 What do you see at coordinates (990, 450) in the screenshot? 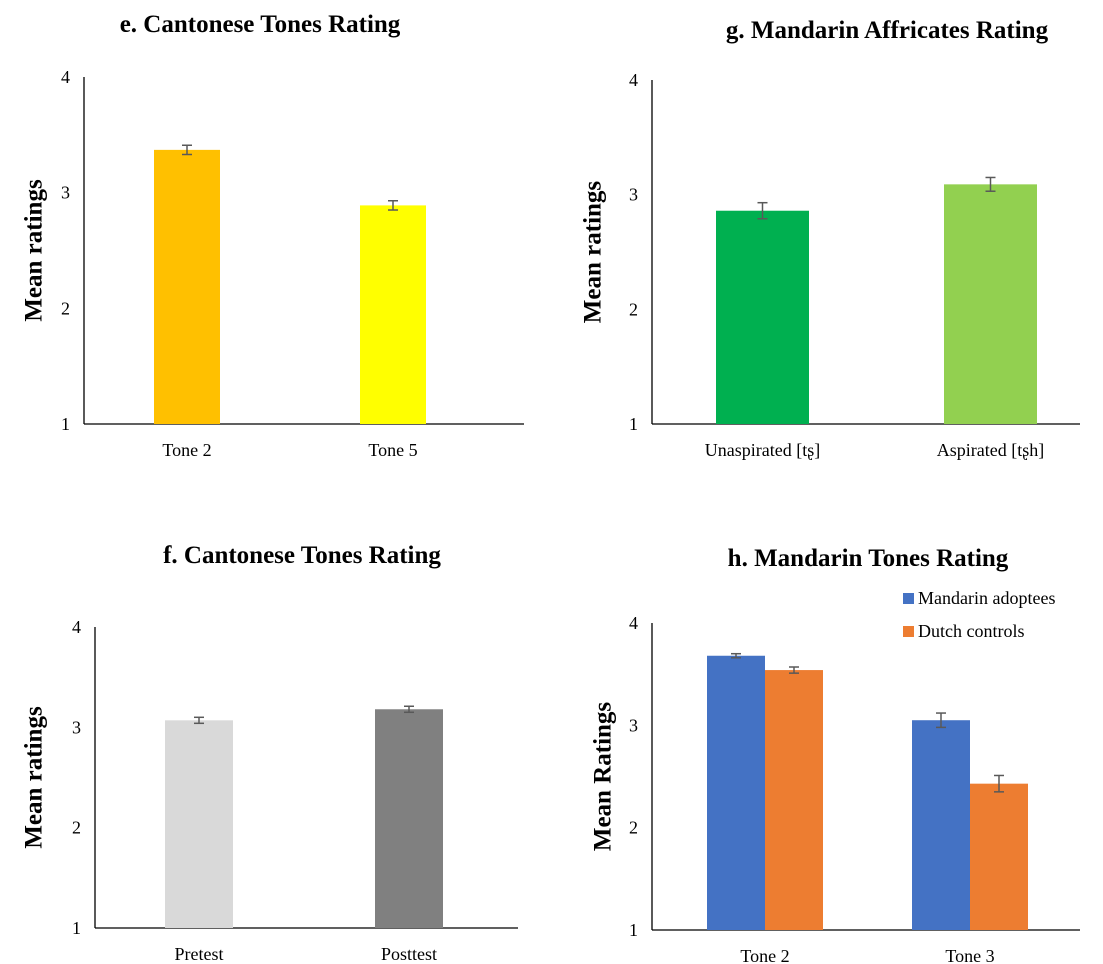
I see `x-tick-label: Aspirated [tʂh]` at bounding box center [990, 450].